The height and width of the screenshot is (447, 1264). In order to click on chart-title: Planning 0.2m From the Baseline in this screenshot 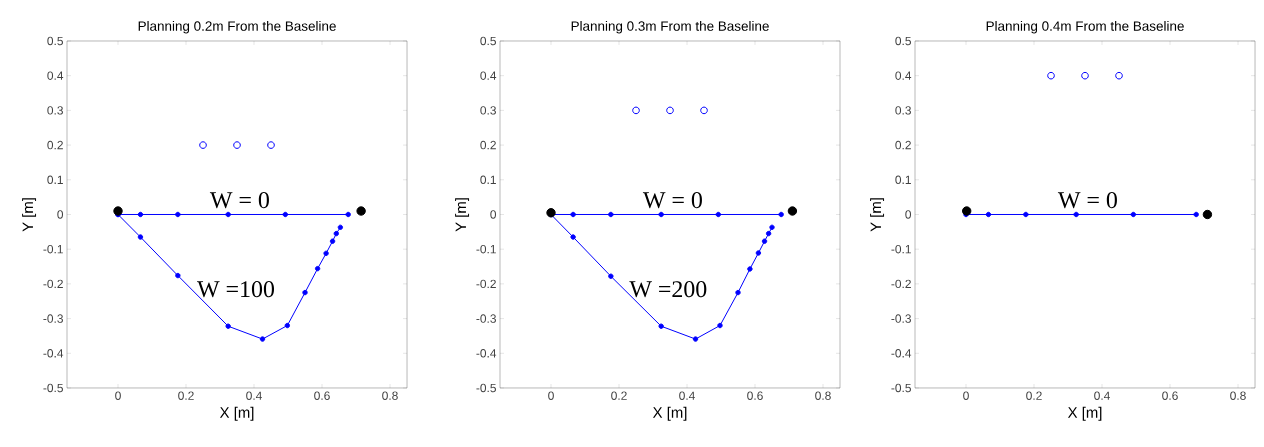, I will do `click(237, 27)`.